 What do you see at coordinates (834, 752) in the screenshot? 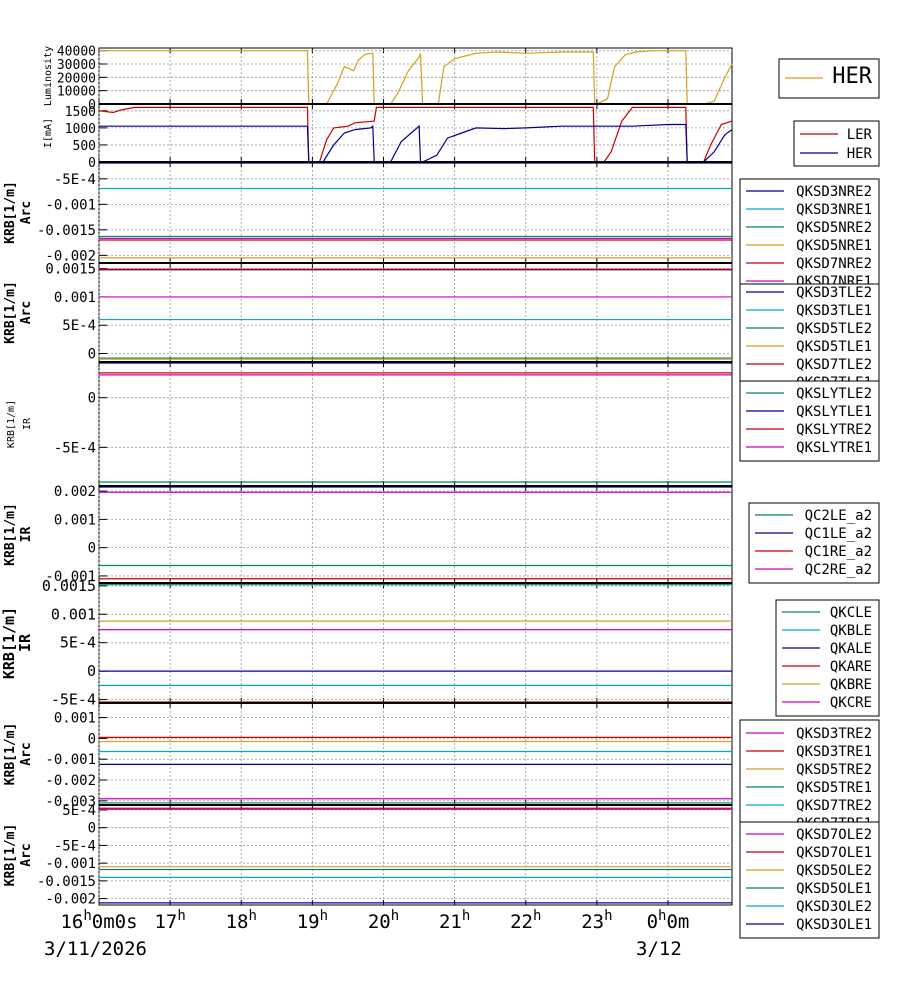
I see `legend-entry: QKSD3TRE1` at bounding box center [834, 752].